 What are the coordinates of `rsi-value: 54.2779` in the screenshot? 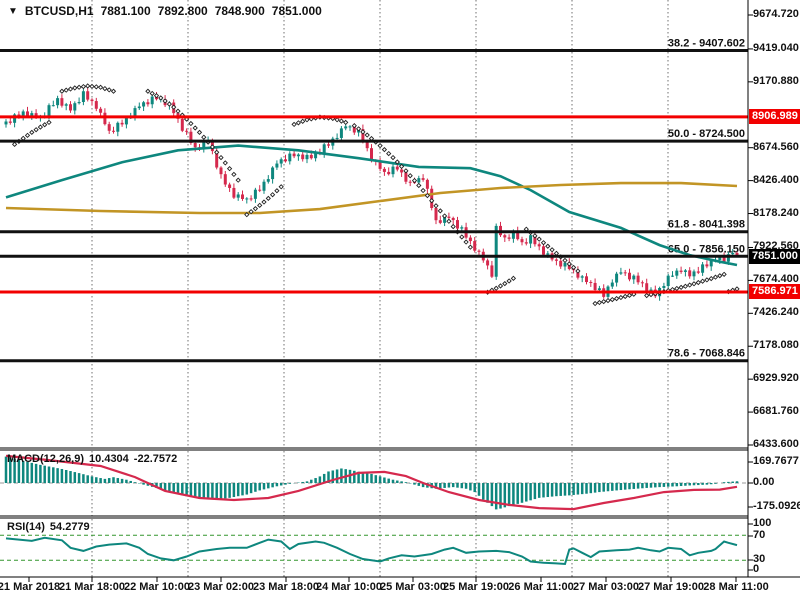 It's located at (69, 527).